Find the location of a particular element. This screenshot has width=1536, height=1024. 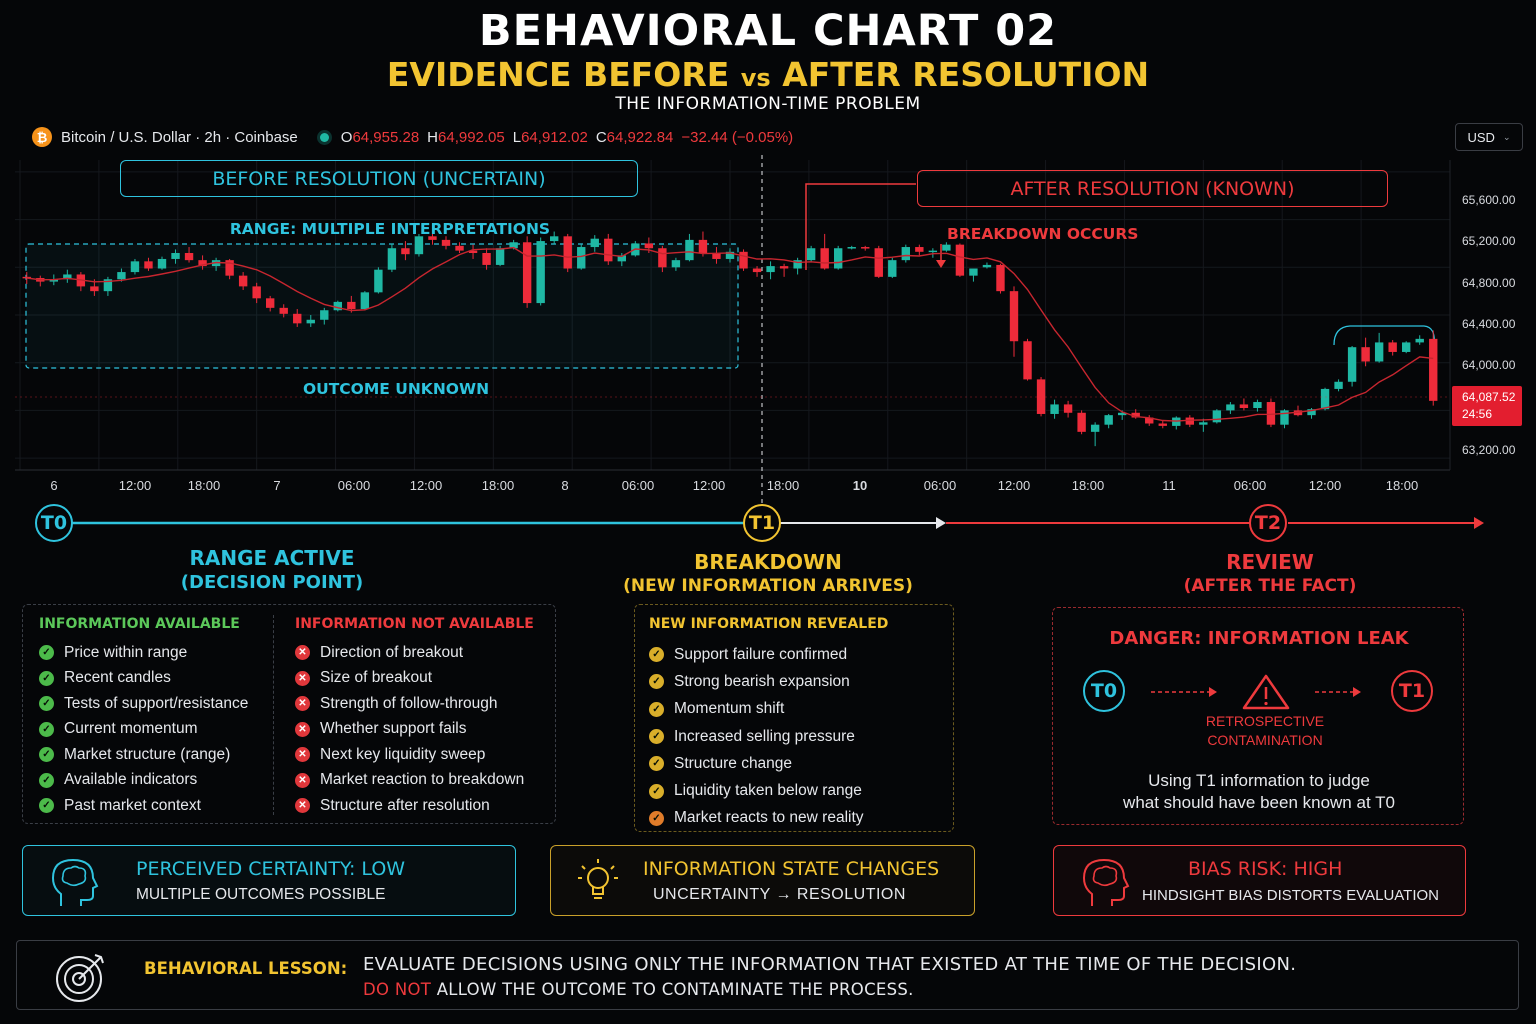

bitcoin-icon: ₿ is located at coordinates (42, 137).